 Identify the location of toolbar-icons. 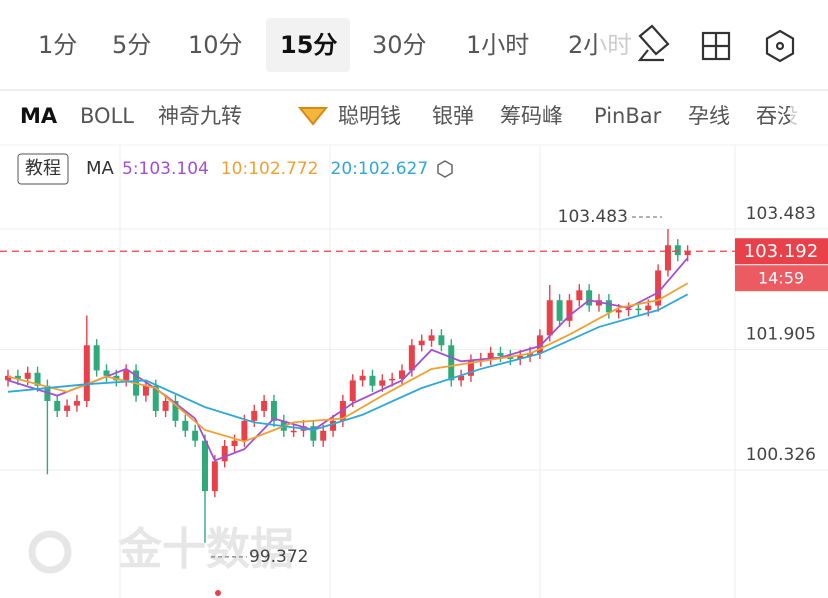
(716, 43).